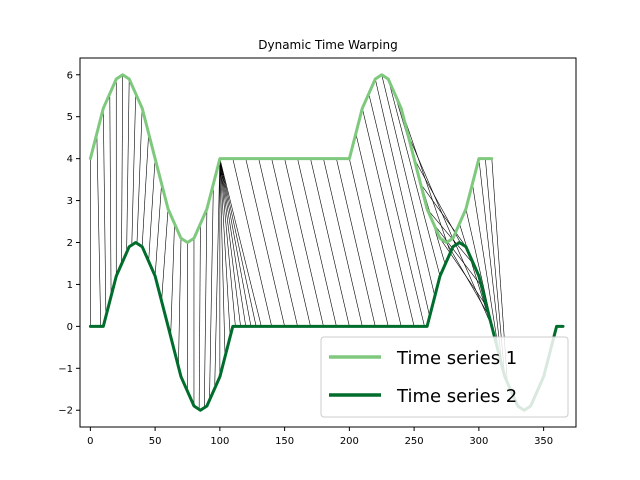  I want to click on x-tick-label: 250, so click(414, 441).